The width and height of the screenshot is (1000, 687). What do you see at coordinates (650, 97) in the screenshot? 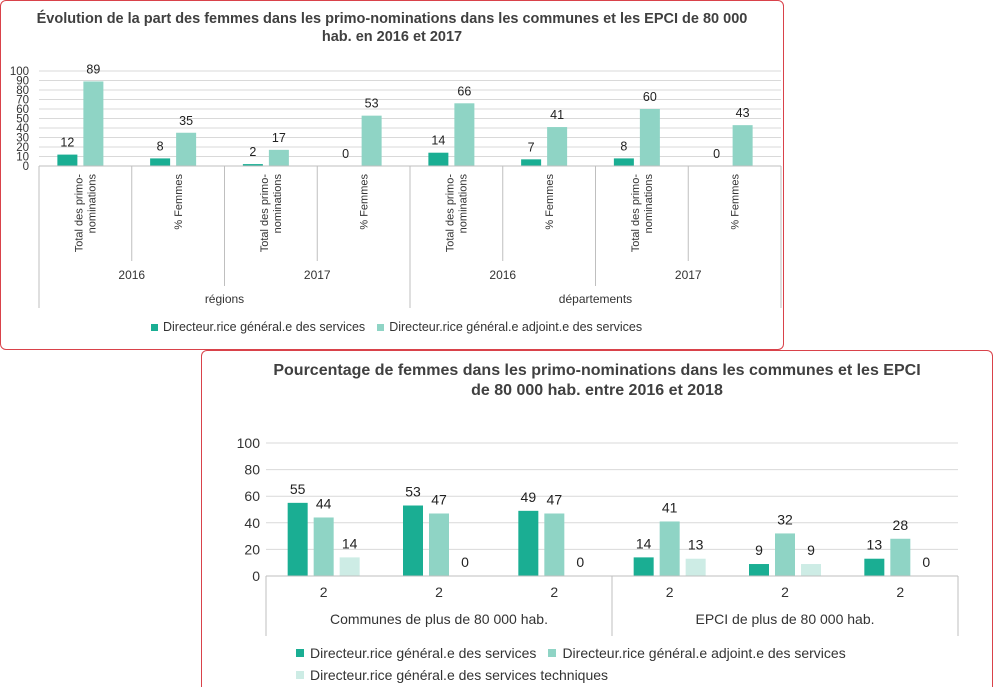
I see `data-label: 60` at bounding box center [650, 97].